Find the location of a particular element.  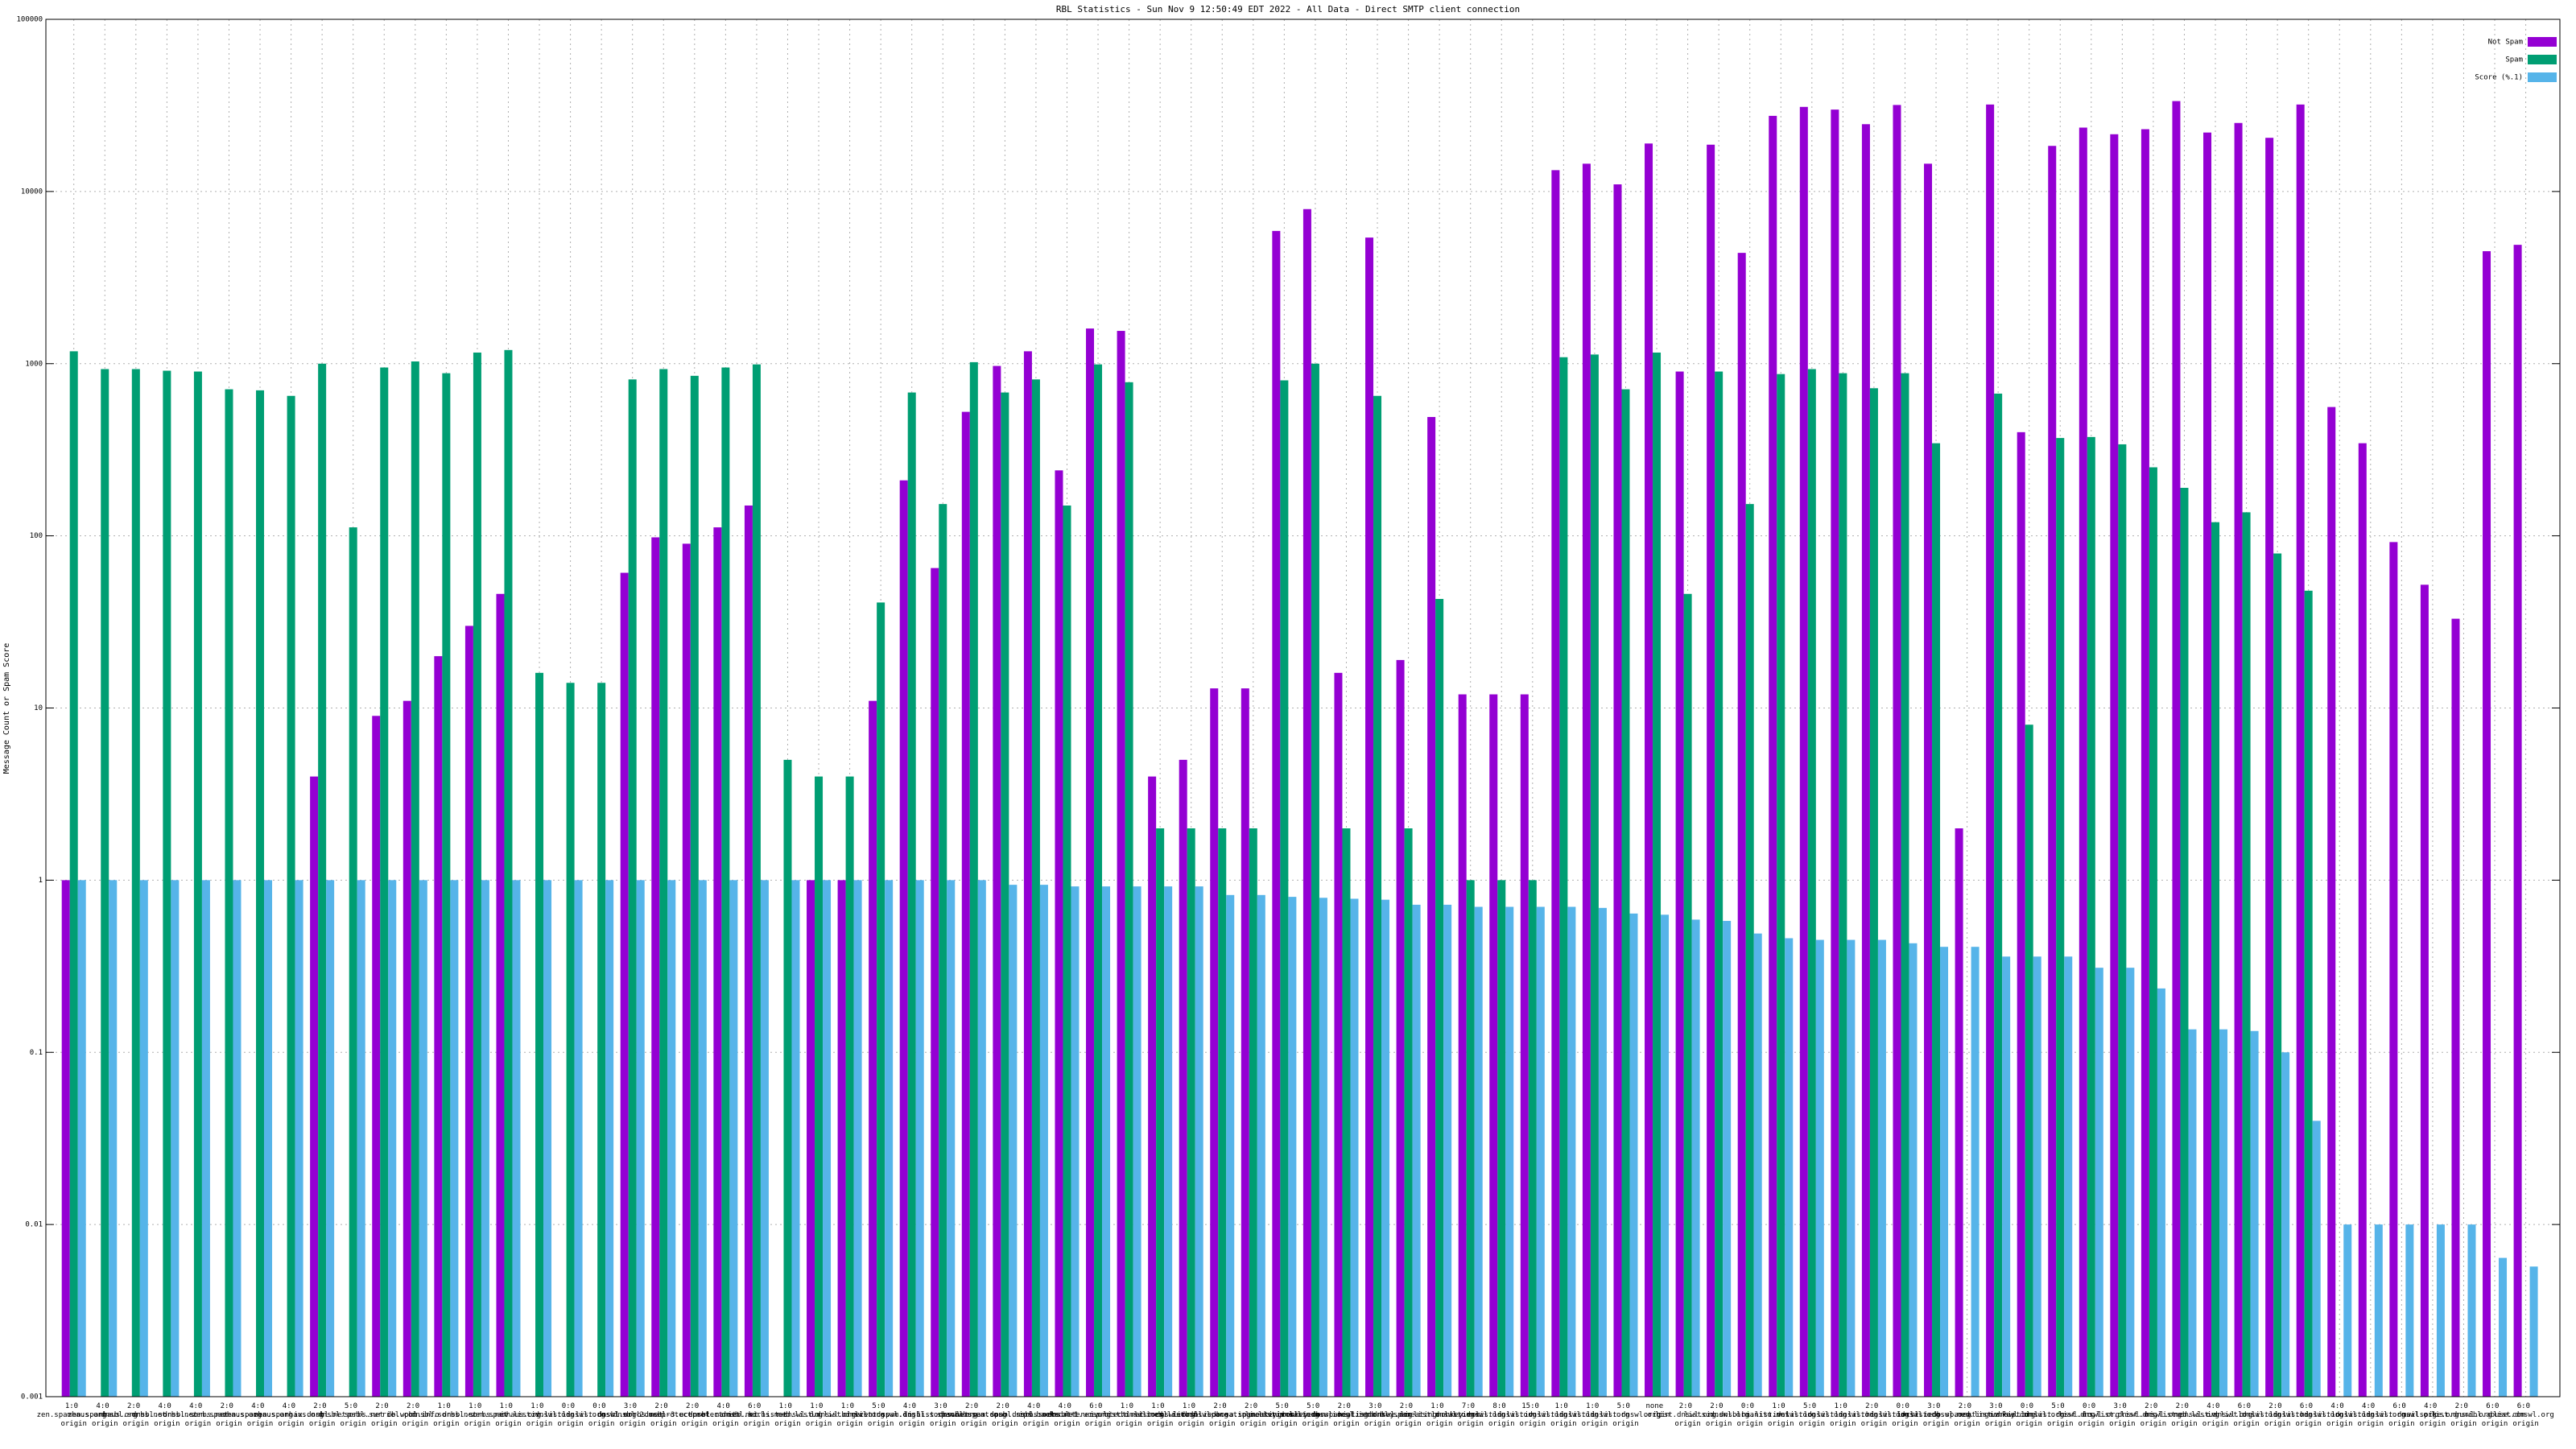

x-tick-label: 1:0 lo.list.dnswl.org origin is located at coordinates (1844, 1415).